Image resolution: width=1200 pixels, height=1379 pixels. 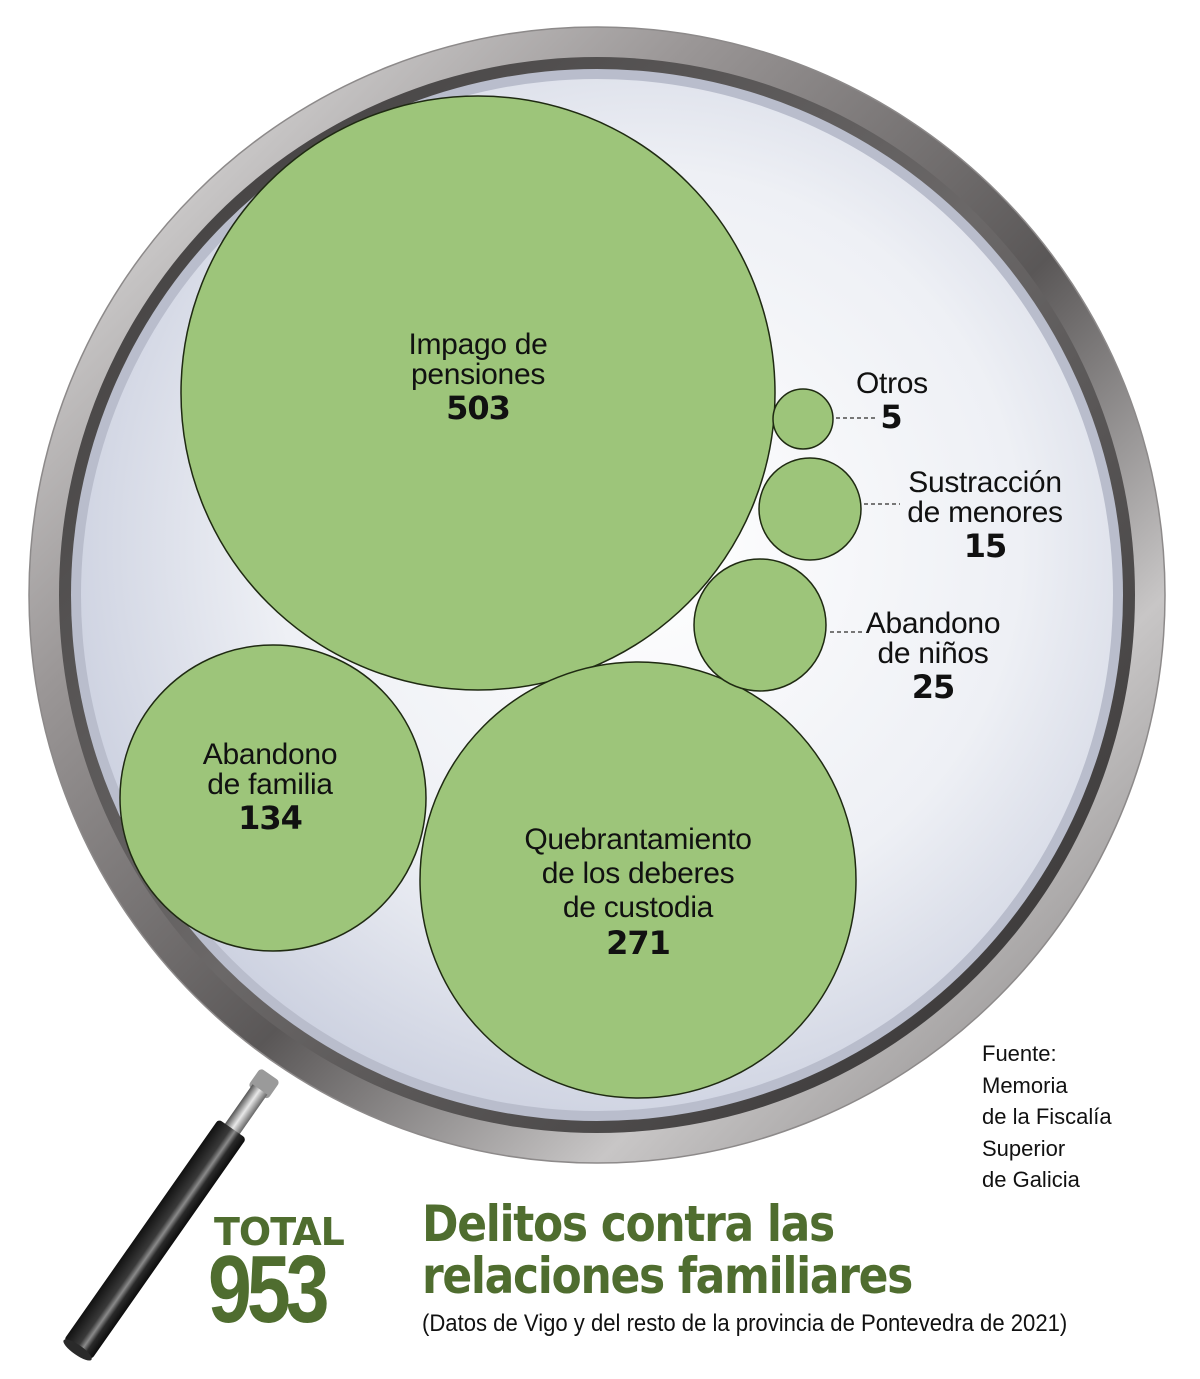 I want to click on label-abandono-ninos: Abandono de niños 25, so click(x=933, y=656).